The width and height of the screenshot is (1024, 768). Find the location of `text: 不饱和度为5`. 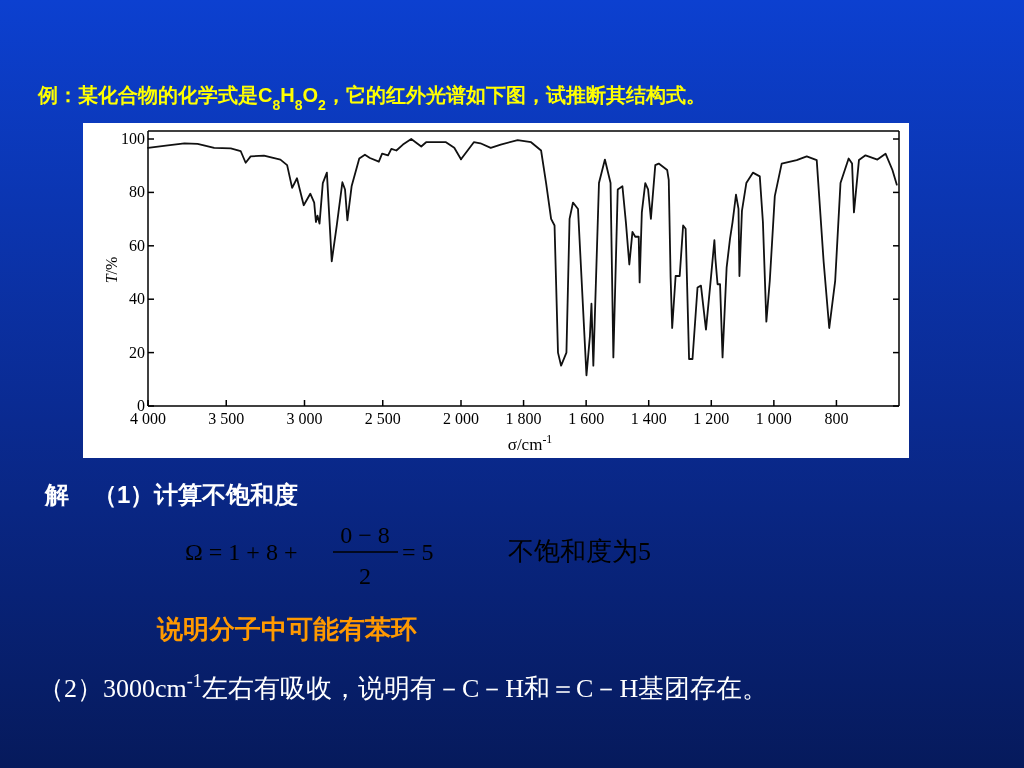

text: 不饱和度为5 is located at coordinates (579, 551).